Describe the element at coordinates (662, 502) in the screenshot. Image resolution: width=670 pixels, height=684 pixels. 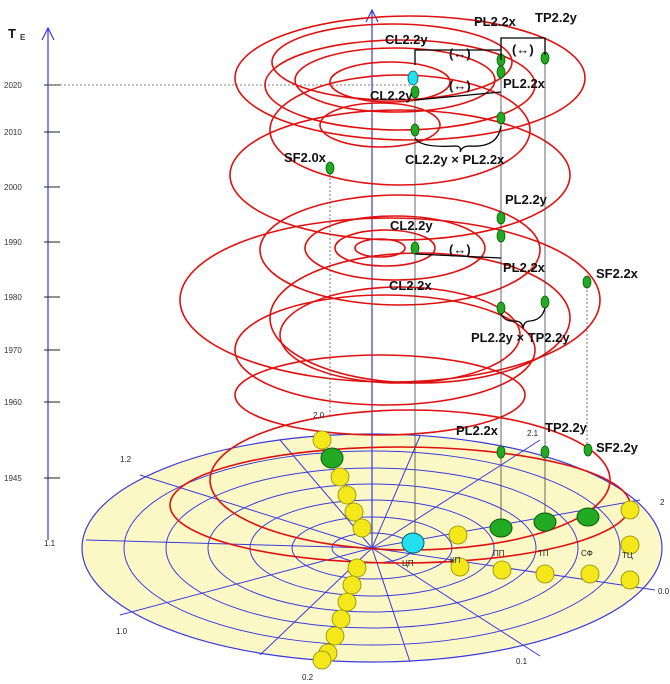
I see `disk-label: 2` at that location.